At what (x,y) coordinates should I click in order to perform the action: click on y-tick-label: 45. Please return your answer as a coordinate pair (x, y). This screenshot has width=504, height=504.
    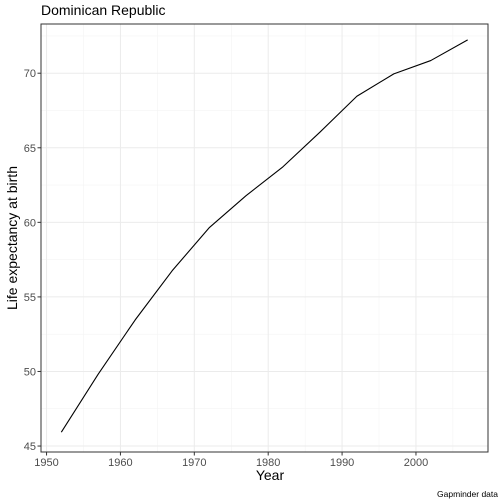
    Looking at the image, I should click on (30, 447).